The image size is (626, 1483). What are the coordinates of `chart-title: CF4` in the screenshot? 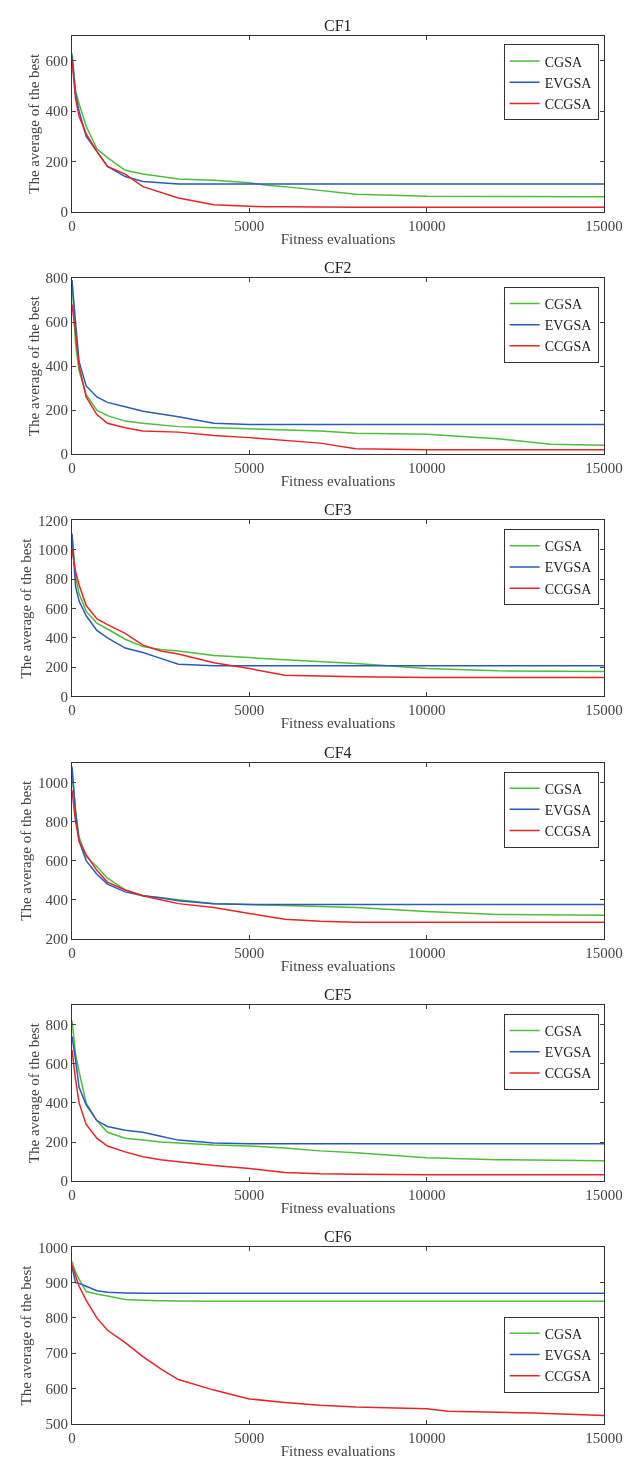 It's located at (338, 752).